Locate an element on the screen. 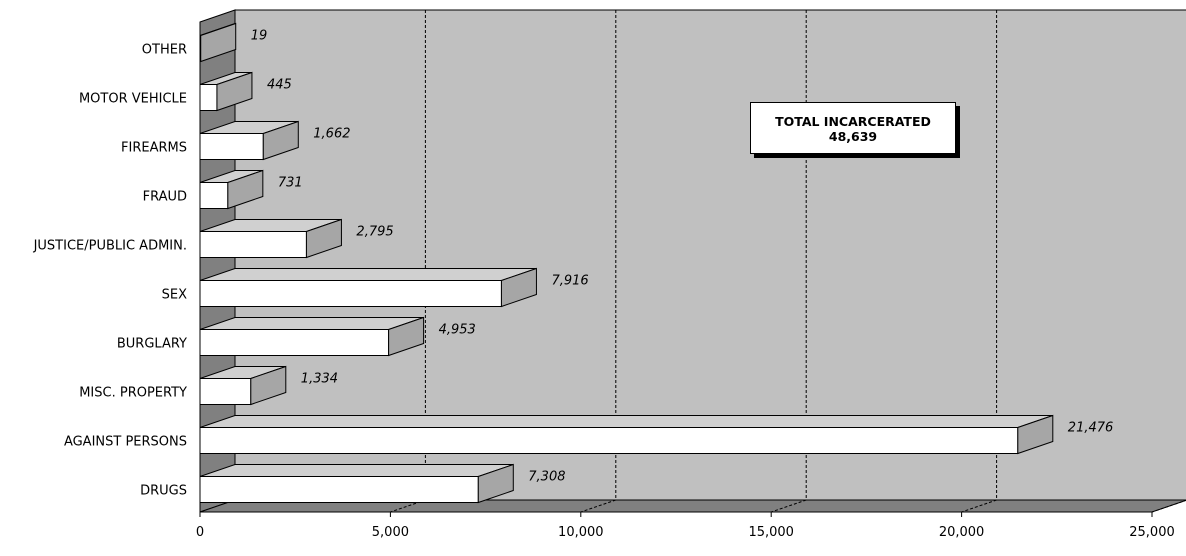 This screenshot has height=556, width=1186. data-label: 1,334 is located at coordinates (319, 379).